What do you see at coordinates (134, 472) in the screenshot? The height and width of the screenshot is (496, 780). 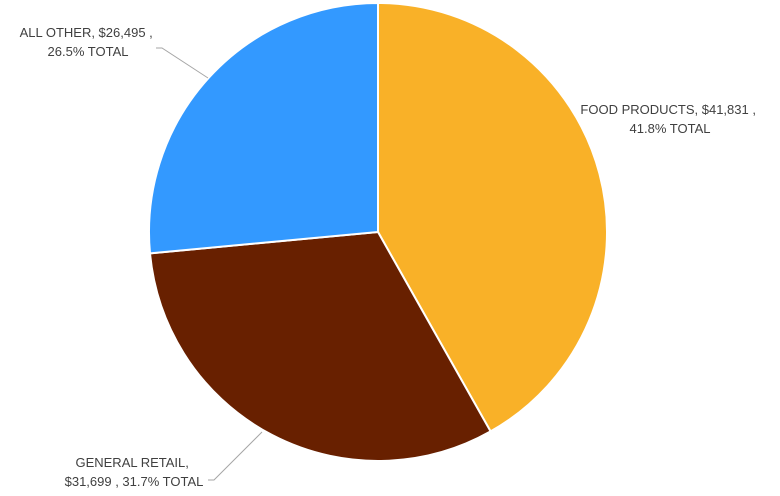 I see `data-label-general-retail: GENERAL RETAIL, $31,699 , 31.7% TOTAL` at bounding box center [134, 472].